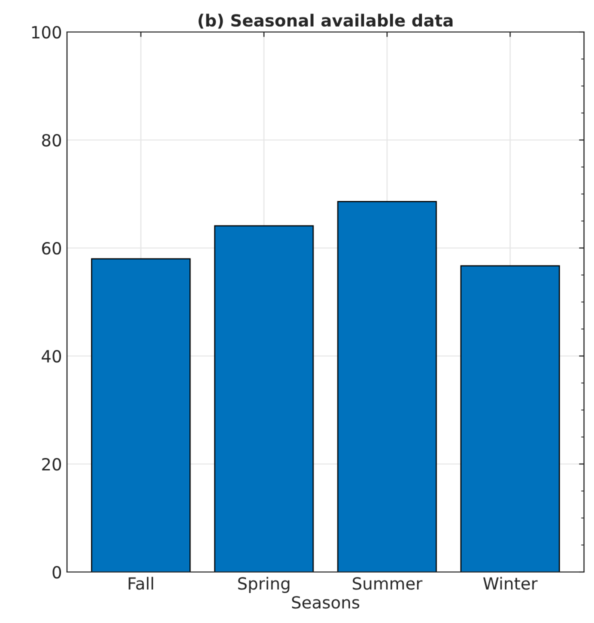 Image resolution: width=594 pixels, height=623 pixels. I want to click on y-tick-label: 40, so click(52, 356).